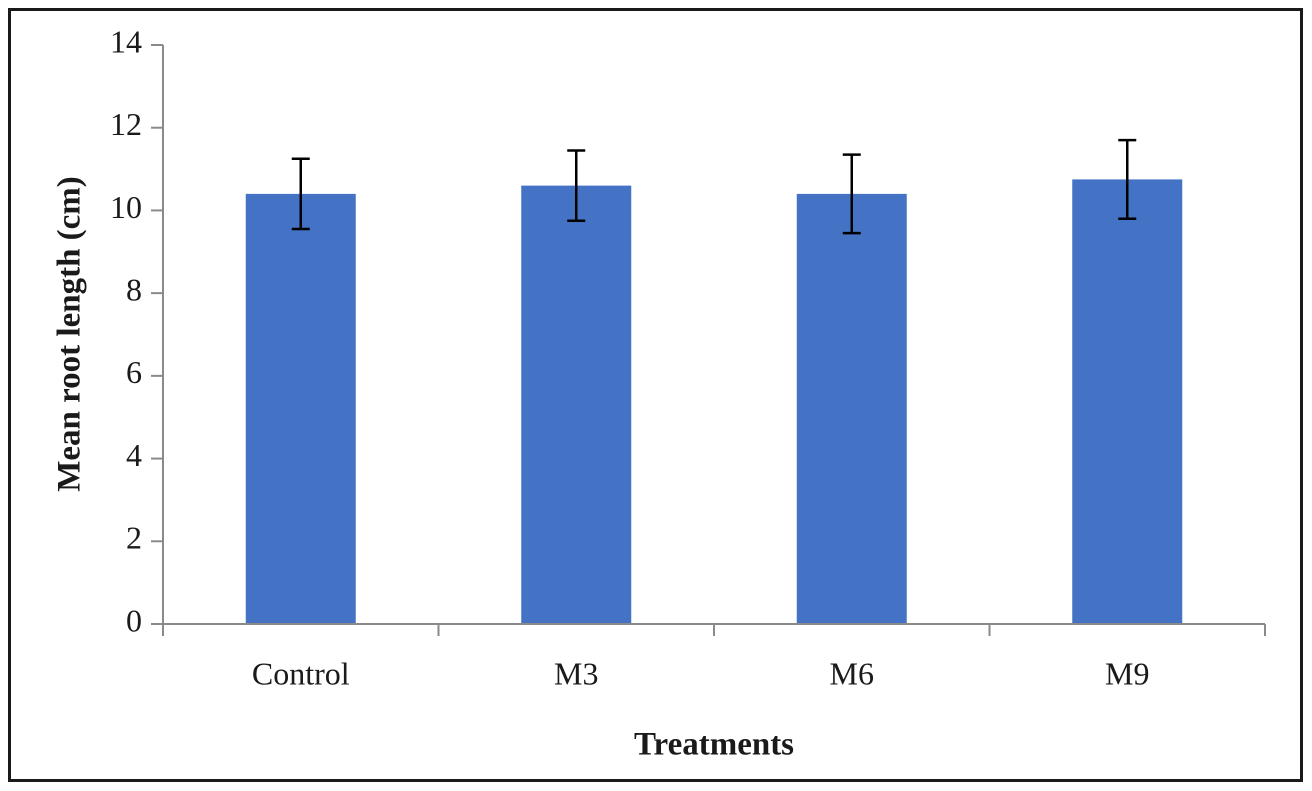  Describe the element at coordinates (714, 745) in the screenshot. I see `x-axis-title: Treatments` at that location.